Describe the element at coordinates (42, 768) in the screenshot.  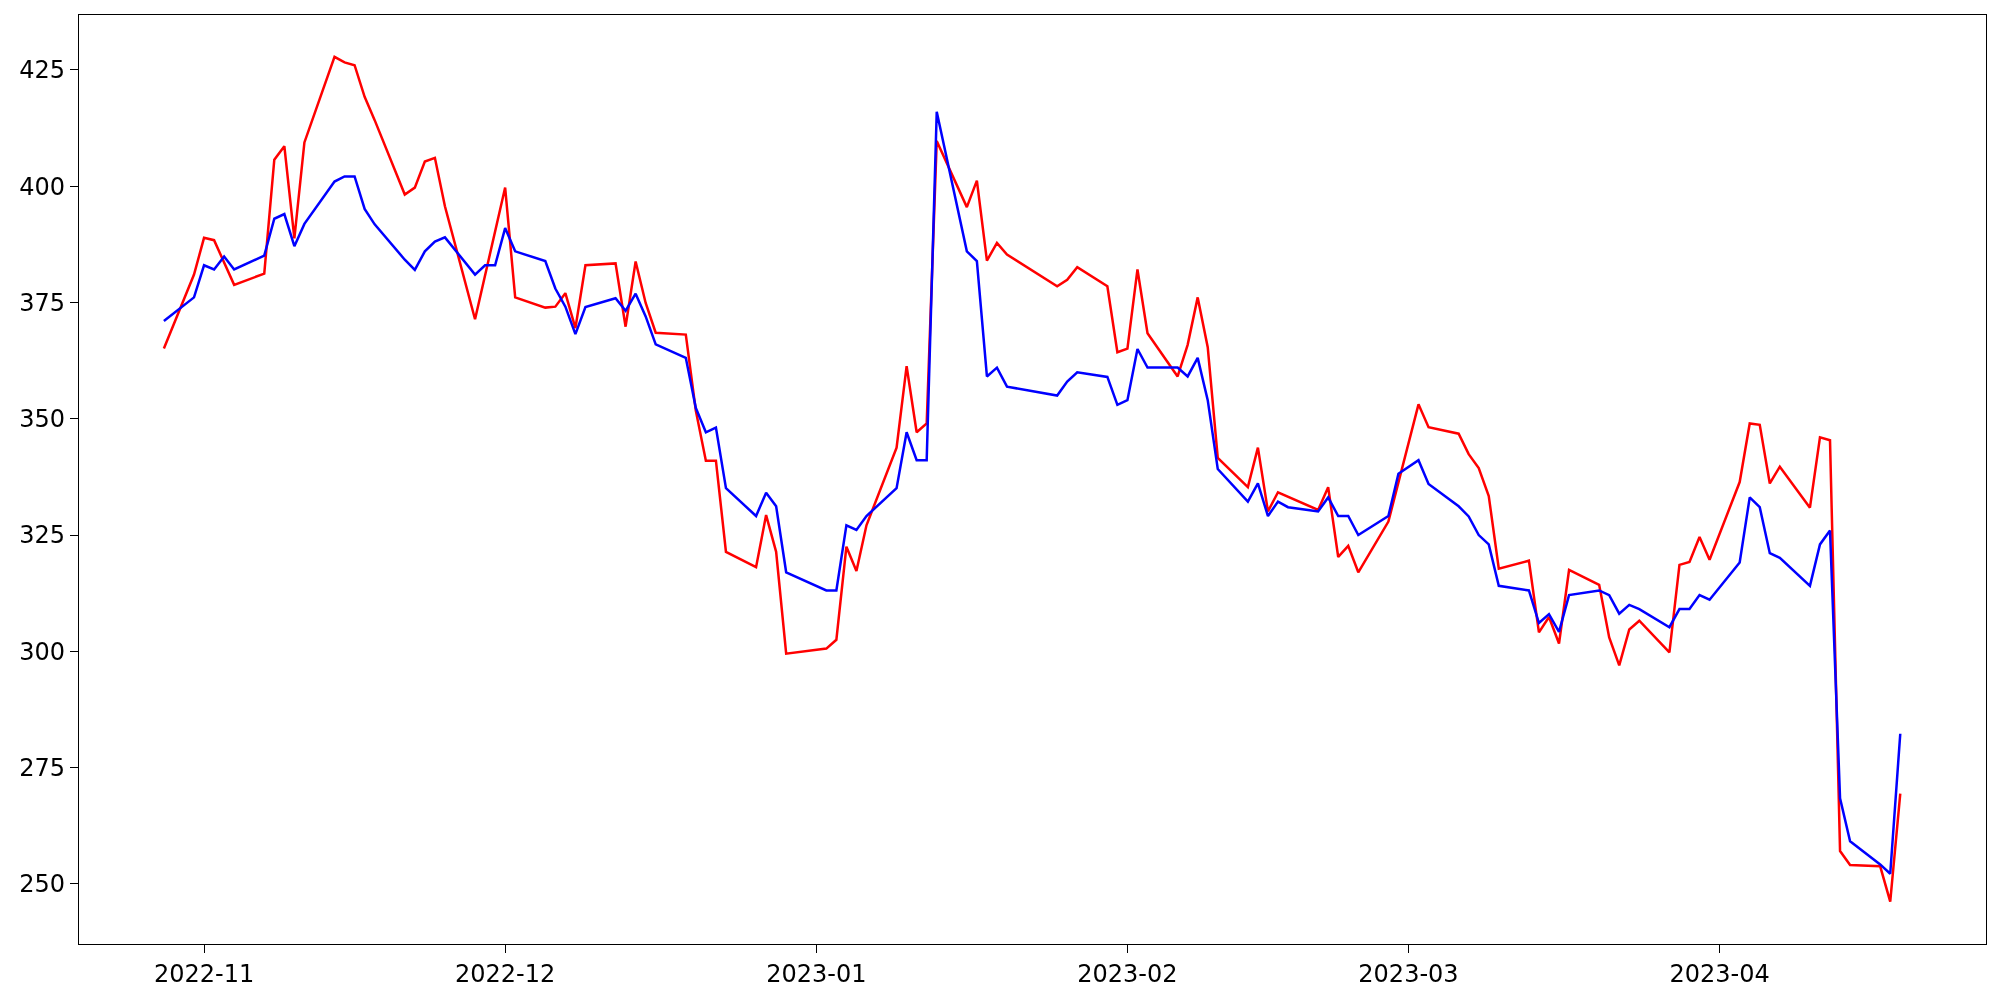
I see `y-tick-label: 275` at that location.